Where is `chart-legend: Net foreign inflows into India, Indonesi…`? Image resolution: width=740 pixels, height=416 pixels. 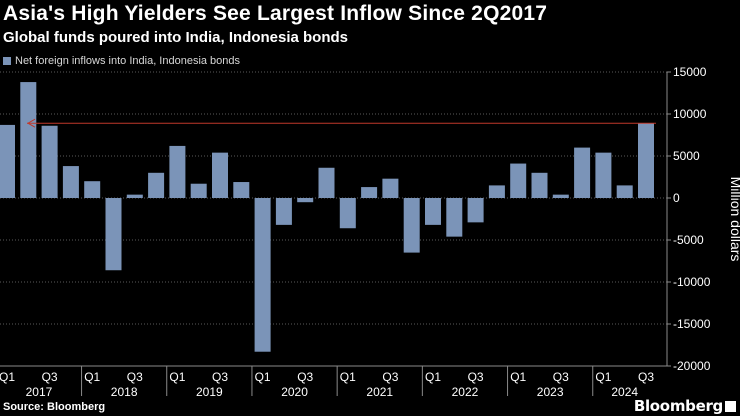 chart-legend: Net foreign inflows into India, Indonesi… is located at coordinates (121, 61).